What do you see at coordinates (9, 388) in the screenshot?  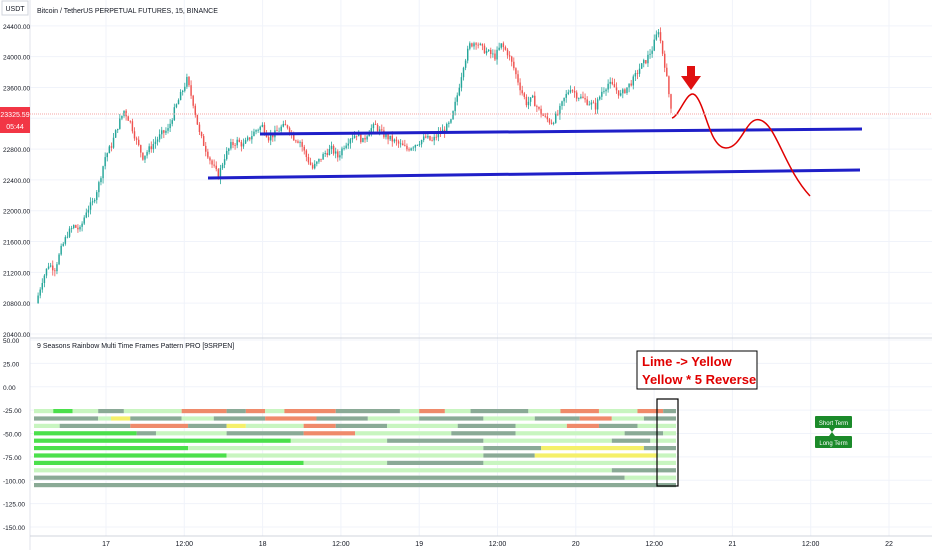 I see `indicator-tick-label: 0.00` at bounding box center [9, 388].